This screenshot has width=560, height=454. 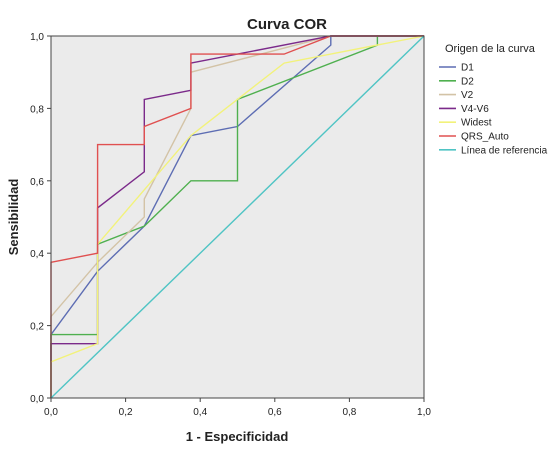 I want to click on y-tick-label: 0,8, so click(x=37, y=109).